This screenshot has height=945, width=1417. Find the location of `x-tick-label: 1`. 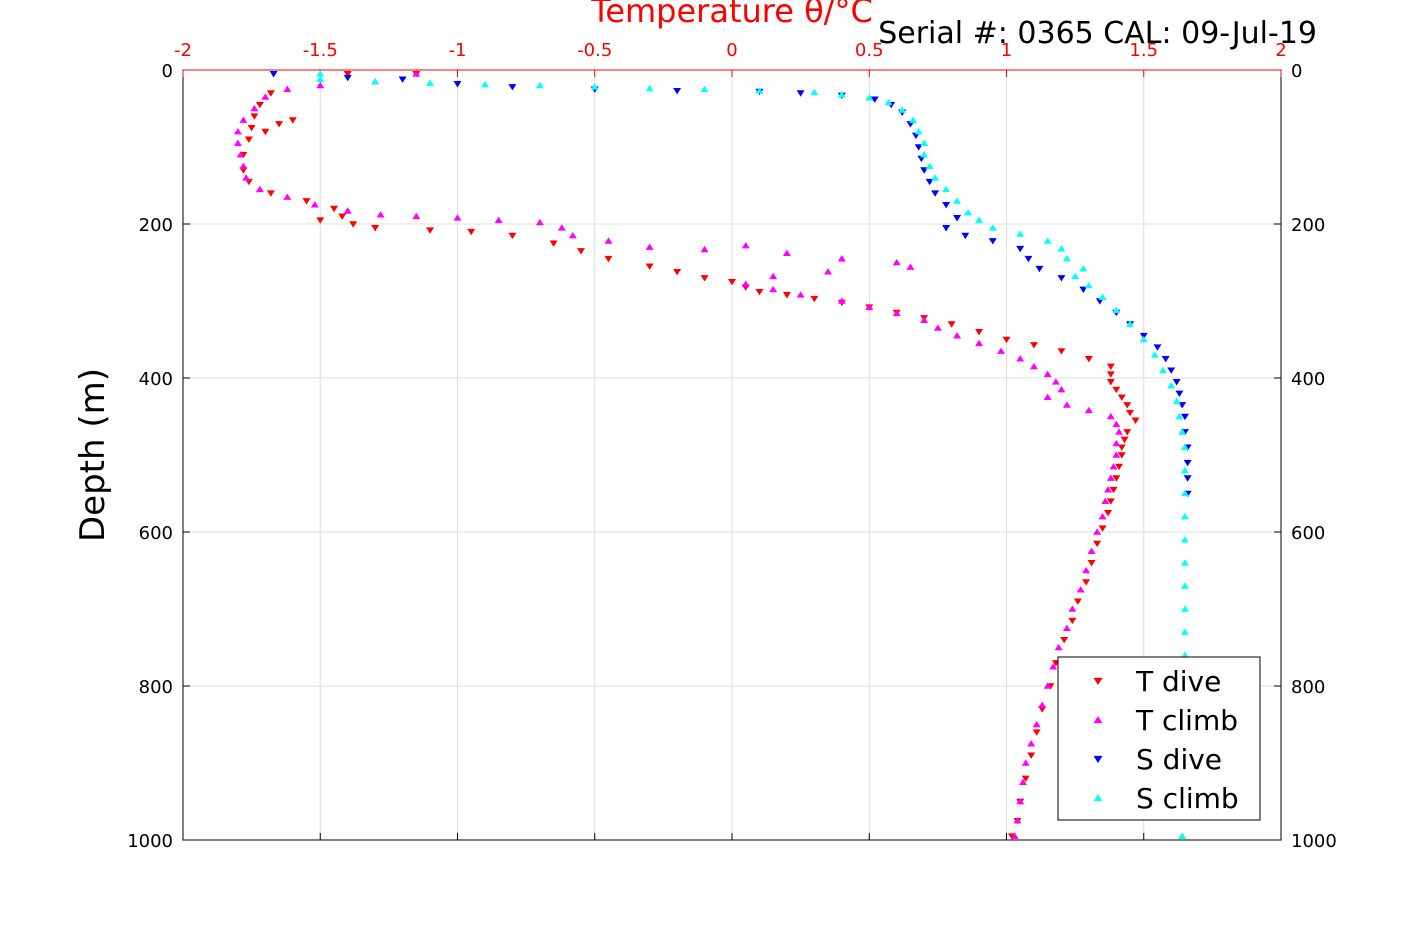

x-tick-label: 1 is located at coordinates (1006, 50).